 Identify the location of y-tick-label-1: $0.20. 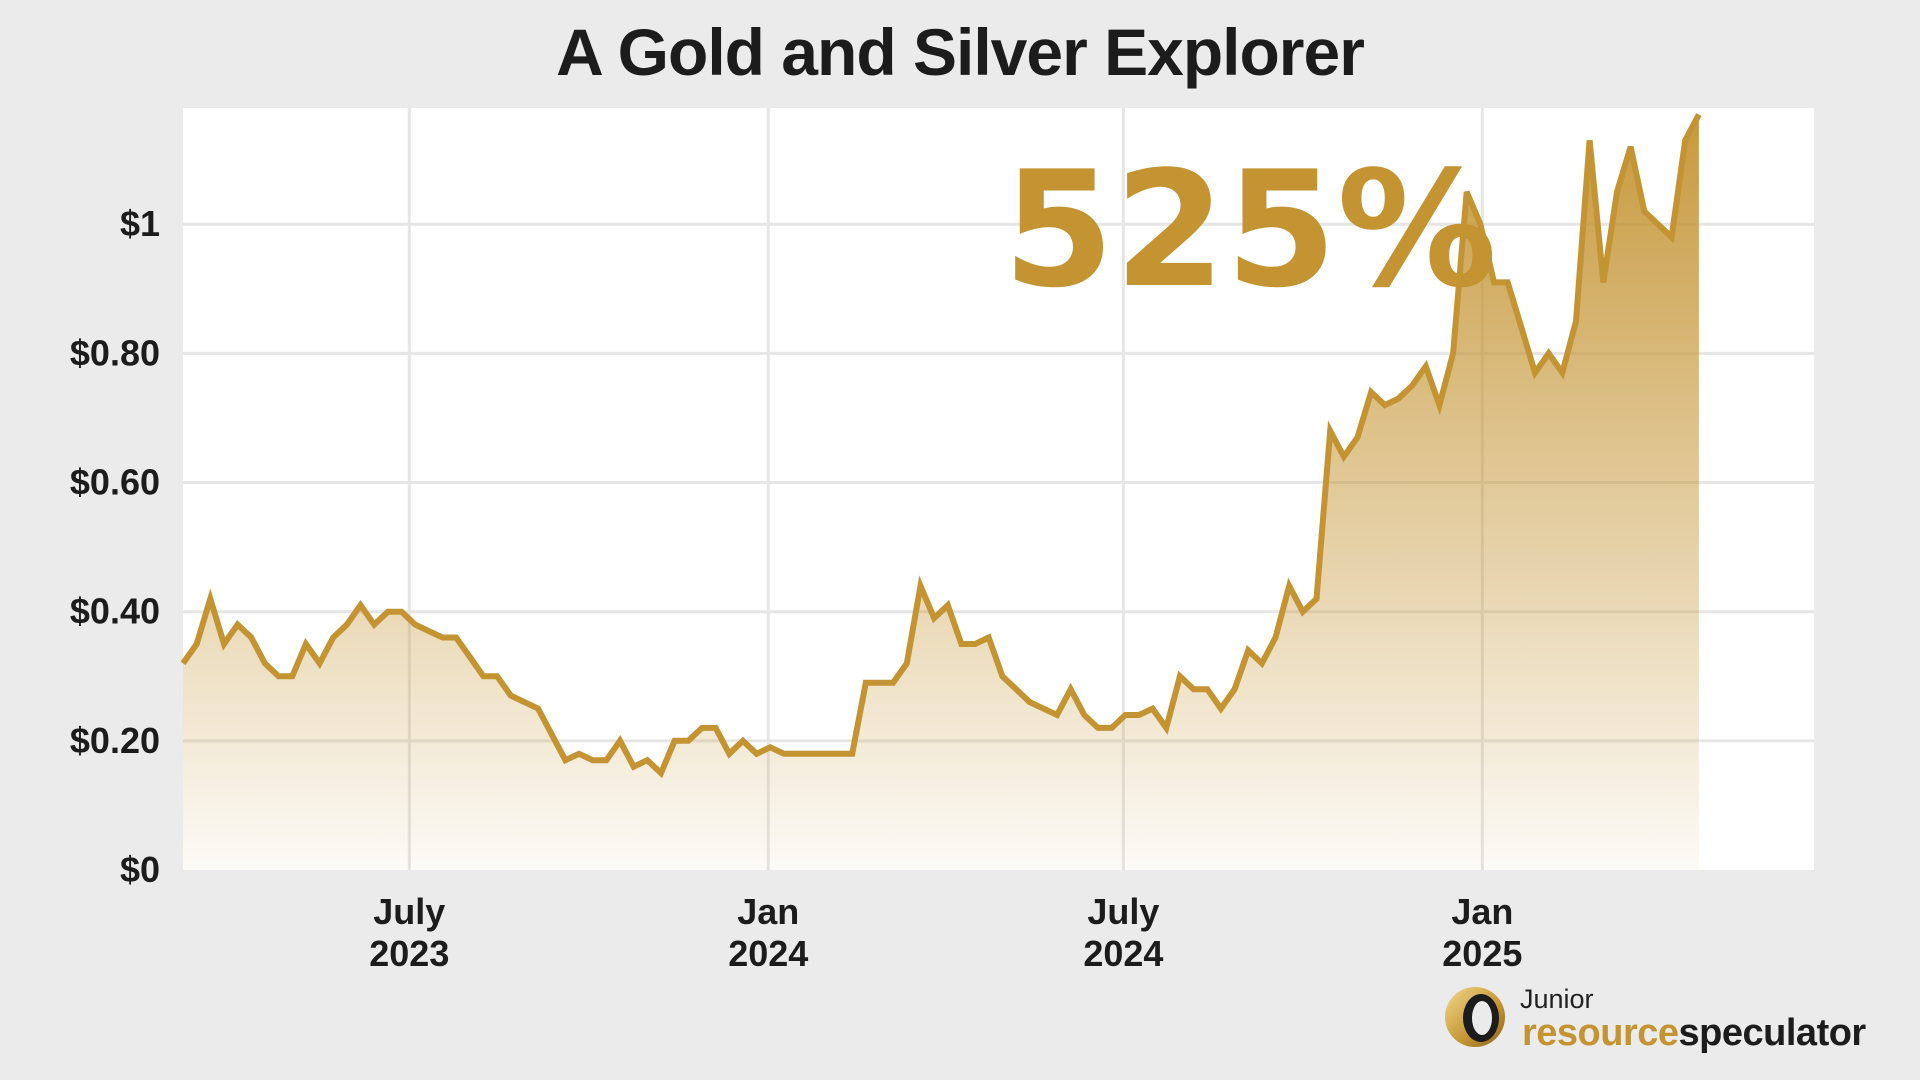
(115, 740).